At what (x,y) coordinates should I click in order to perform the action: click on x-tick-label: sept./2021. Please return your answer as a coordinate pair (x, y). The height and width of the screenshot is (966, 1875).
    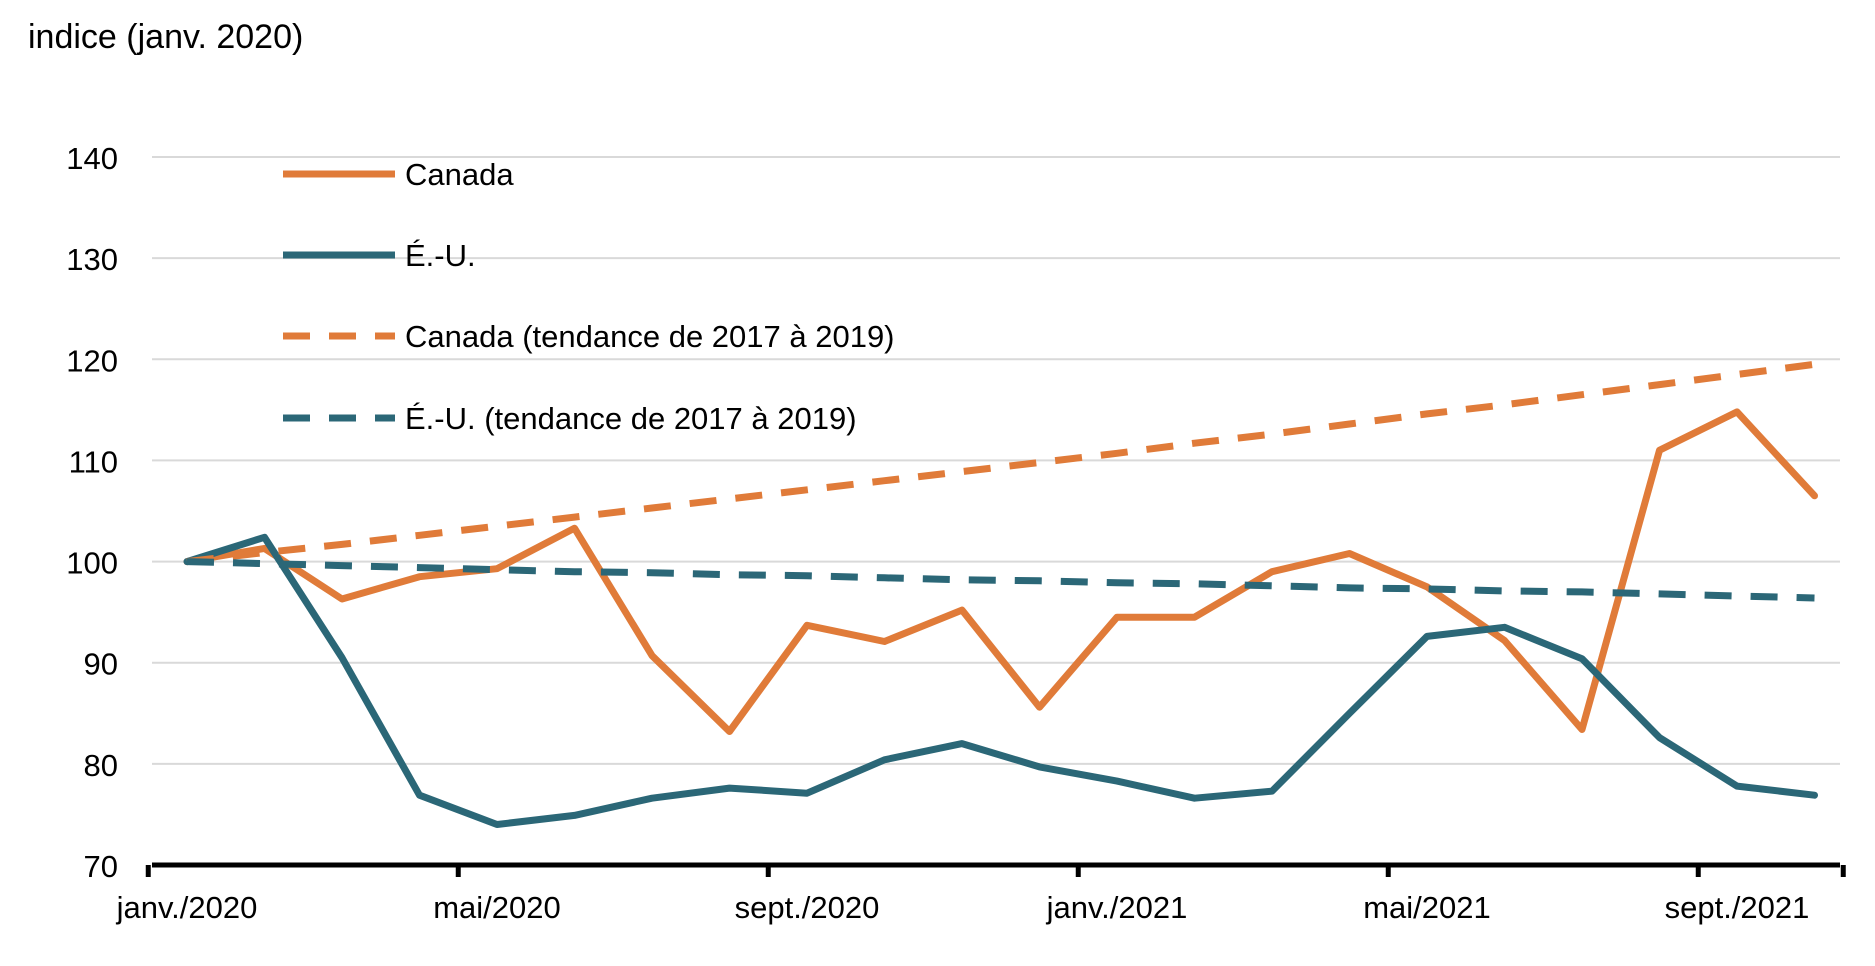
    Looking at the image, I should click on (1737, 907).